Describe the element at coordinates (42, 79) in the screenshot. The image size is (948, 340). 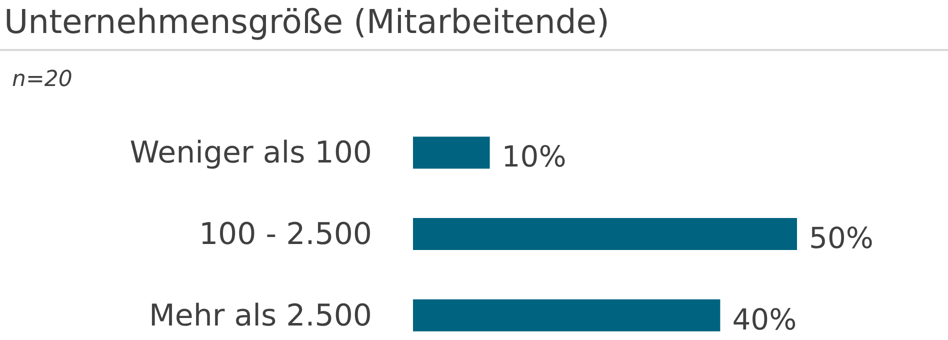
I see `text: n=20` at that location.